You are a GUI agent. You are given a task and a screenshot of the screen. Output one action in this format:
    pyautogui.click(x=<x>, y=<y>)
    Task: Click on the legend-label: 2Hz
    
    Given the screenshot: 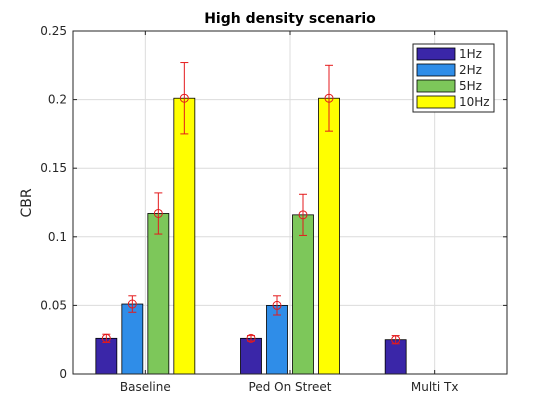 What is the action you would take?
    pyautogui.click(x=470, y=70)
    